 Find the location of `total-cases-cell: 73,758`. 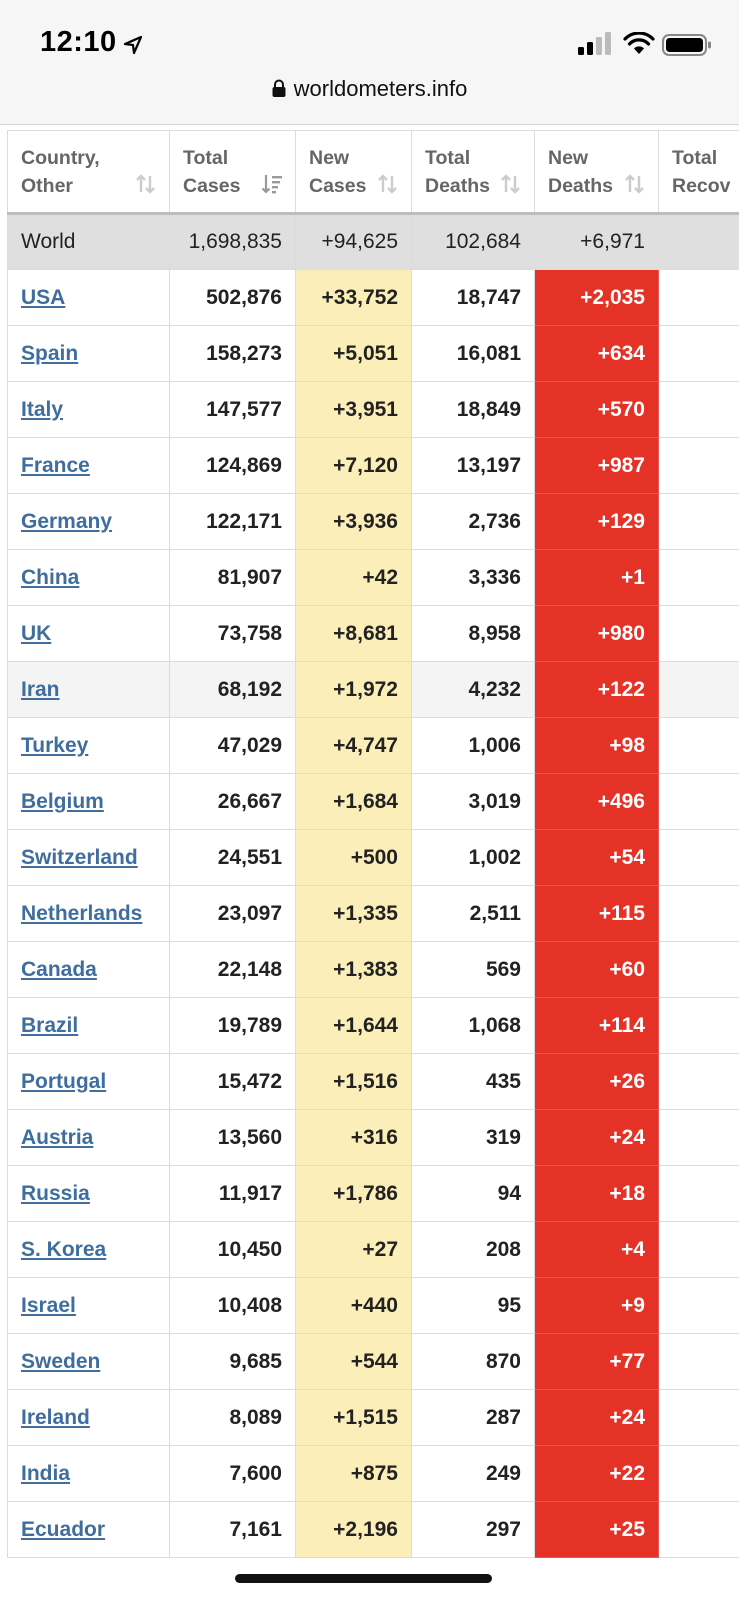

total-cases-cell: 73,758 is located at coordinates (232, 633).